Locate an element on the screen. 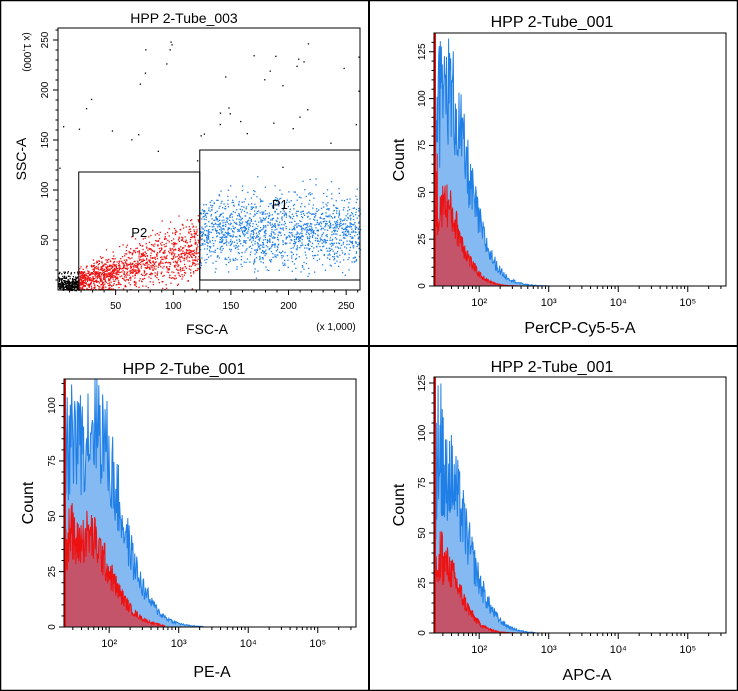  histogram-series-red is located at coordinates (114, 565).